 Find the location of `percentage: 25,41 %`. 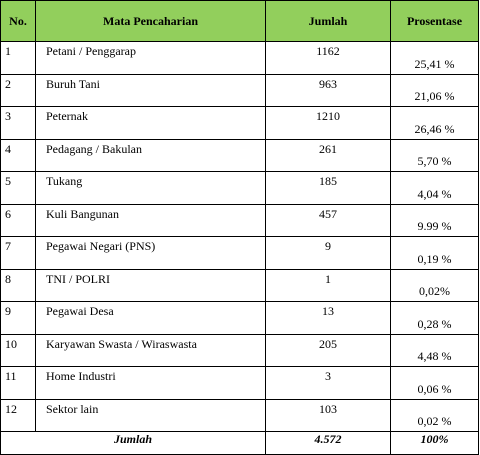

percentage: 25,41 % is located at coordinates (434, 58).